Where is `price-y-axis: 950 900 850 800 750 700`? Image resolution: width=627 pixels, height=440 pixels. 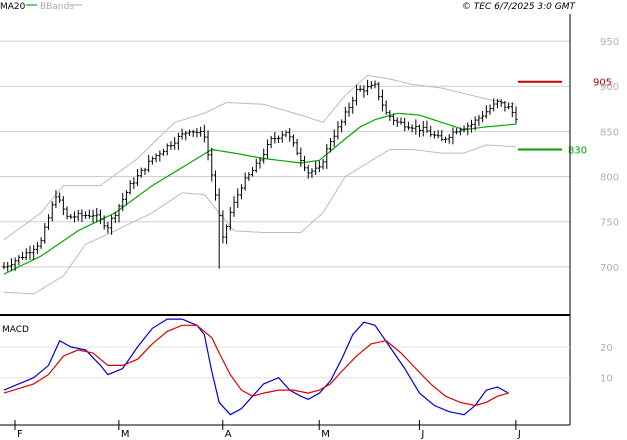 price-y-axis: 950 900 850 800 750 700 is located at coordinates (609, 155).